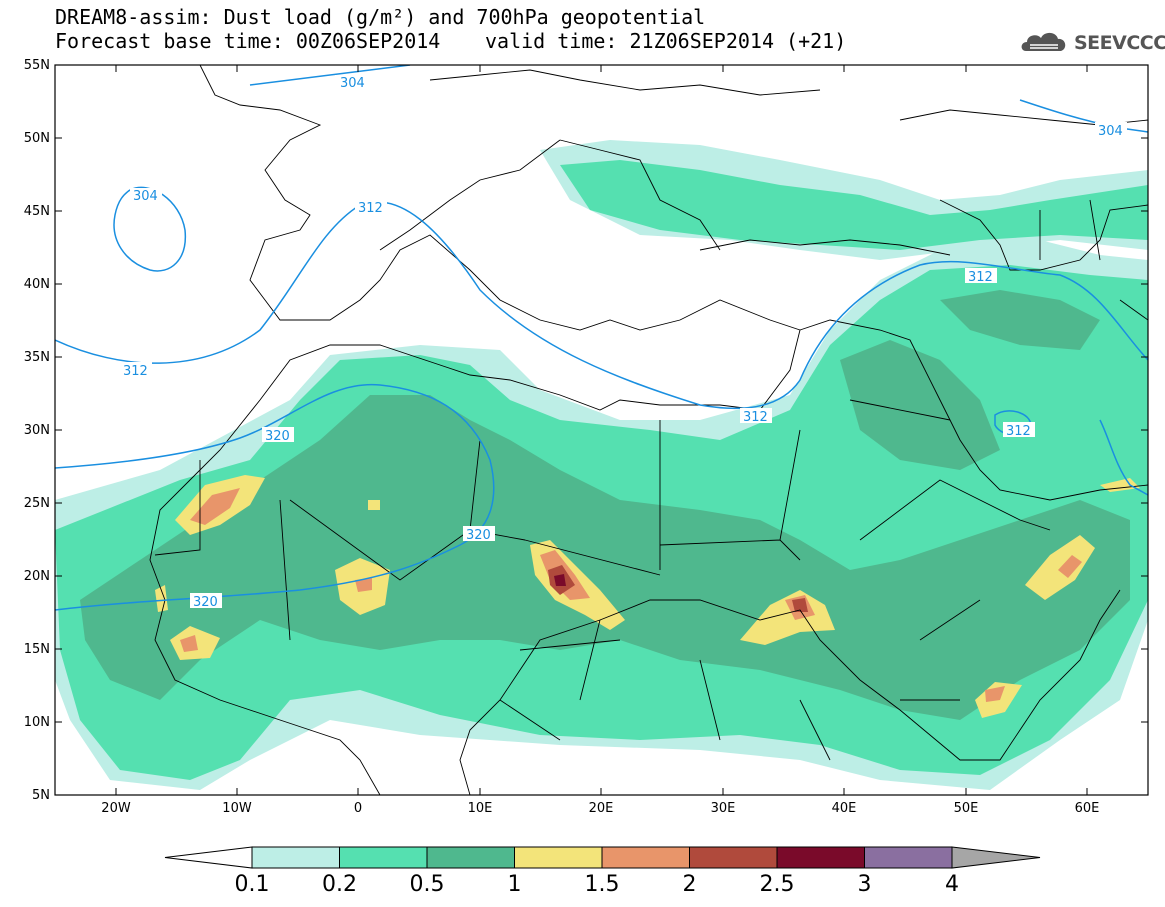 The width and height of the screenshot is (1165, 907). I want to click on colorbar-level-label: 0.1, so click(252, 884).